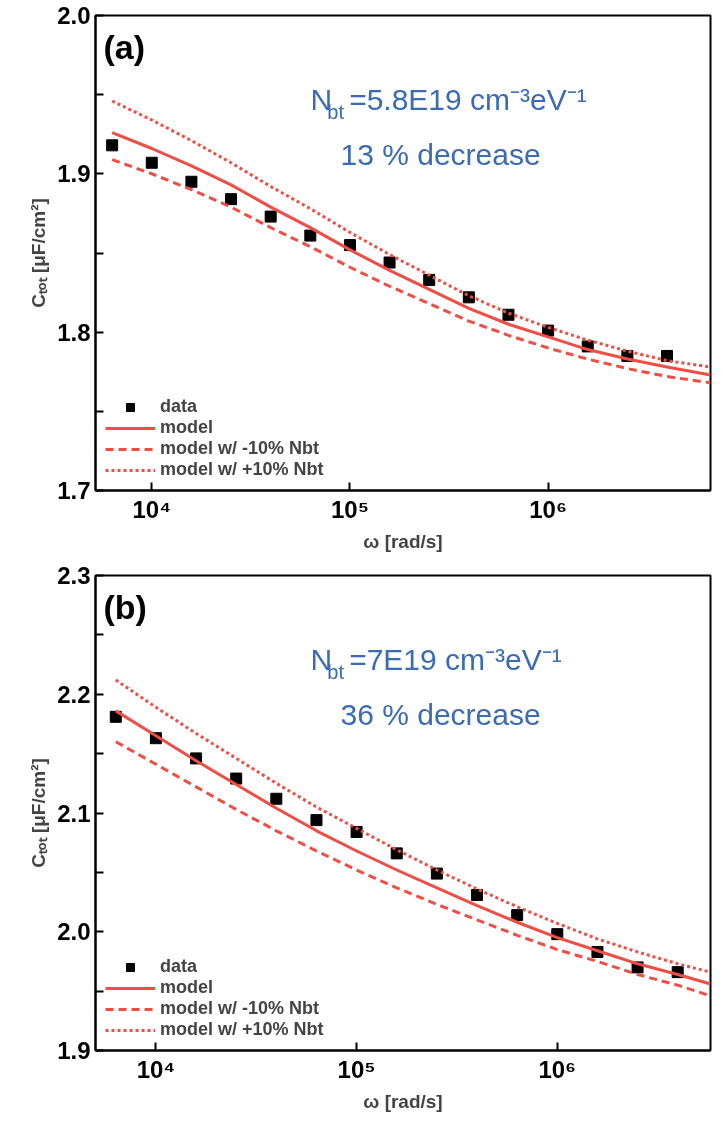 This screenshot has height=1130, width=725. Describe the element at coordinates (74, 575) in the screenshot. I see `y-tick-label: 2.3` at that location.